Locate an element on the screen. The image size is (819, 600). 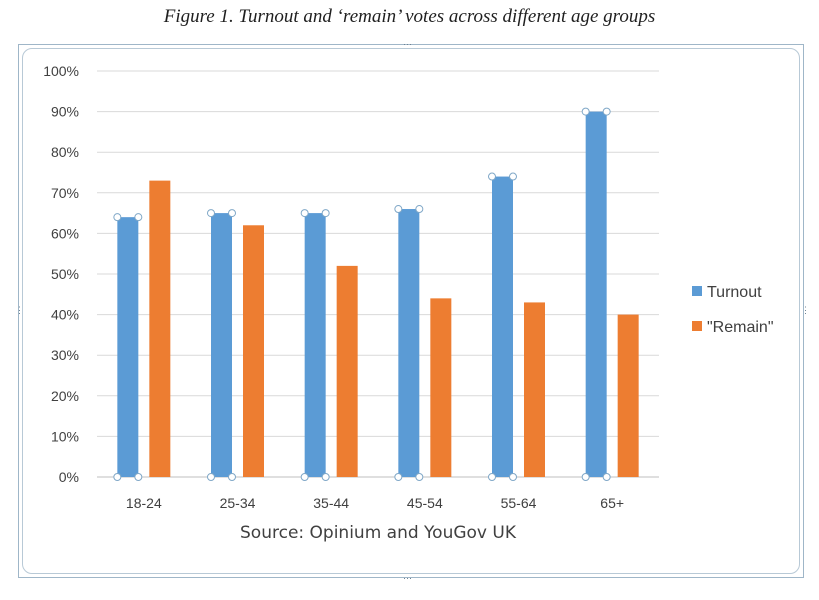
y-tick-label: 90% is located at coordinates (65, 112).